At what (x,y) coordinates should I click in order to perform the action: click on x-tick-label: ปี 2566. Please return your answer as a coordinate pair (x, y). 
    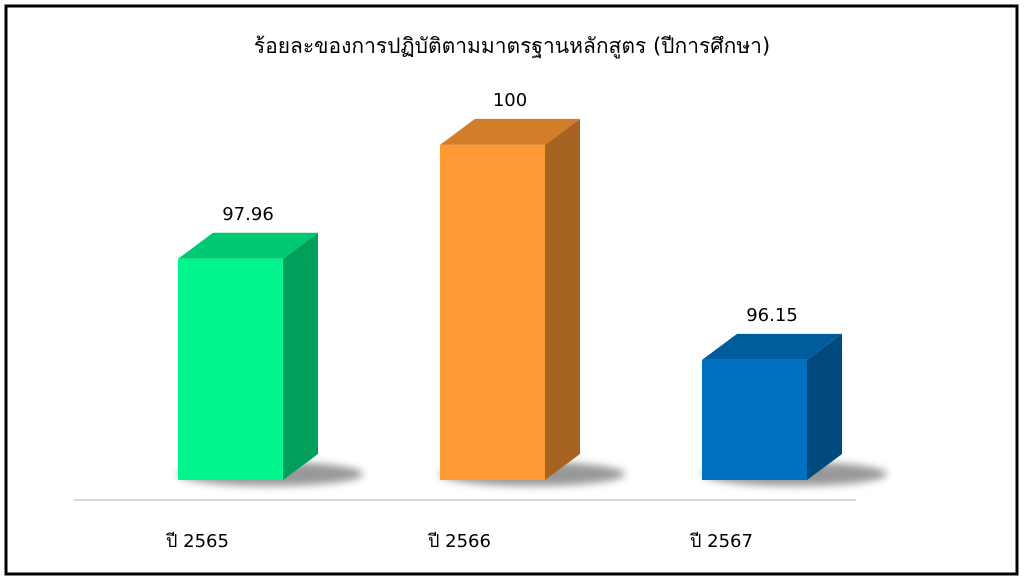
    Looking at the image, I should click on (459, 541).